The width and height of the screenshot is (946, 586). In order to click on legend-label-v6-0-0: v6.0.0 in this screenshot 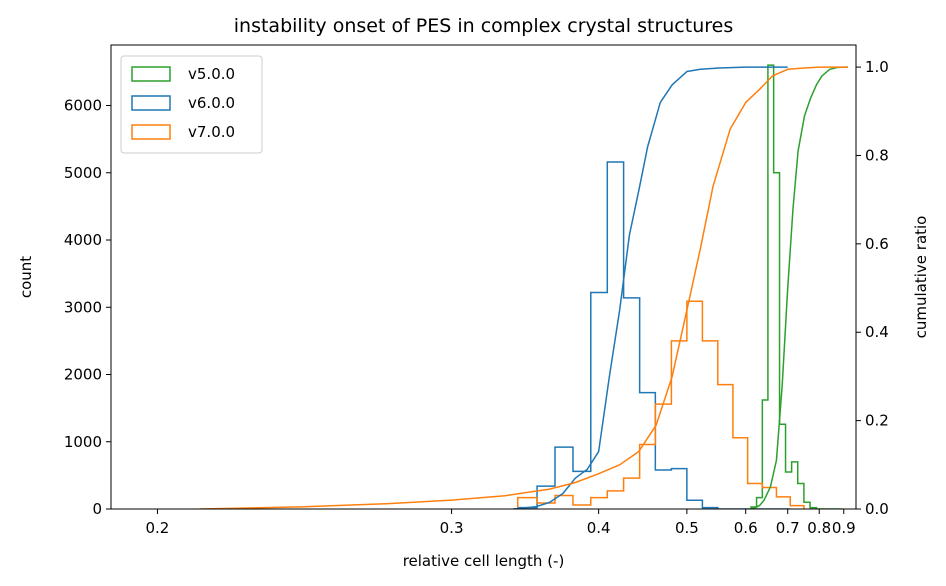, I will do `click(211, 103)`.